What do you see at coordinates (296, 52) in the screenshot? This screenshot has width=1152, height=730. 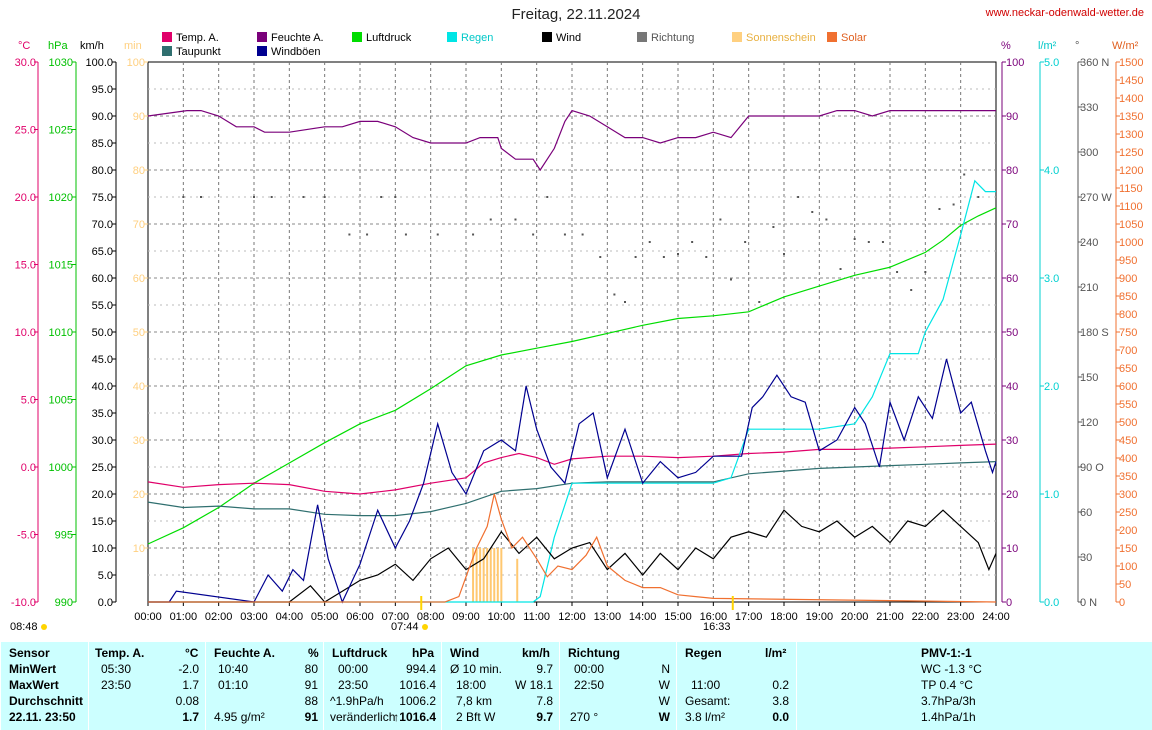 I see `legend-label: Windböen` at bounding box center [296, 52].